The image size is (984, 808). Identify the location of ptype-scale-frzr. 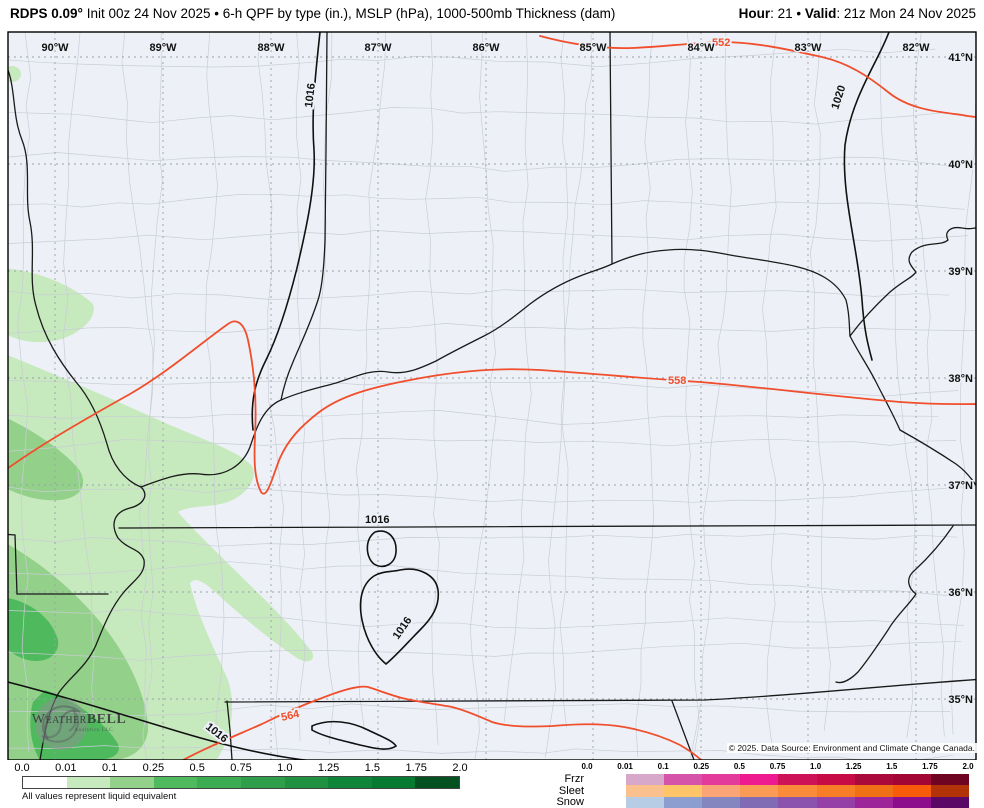
(797, 779).